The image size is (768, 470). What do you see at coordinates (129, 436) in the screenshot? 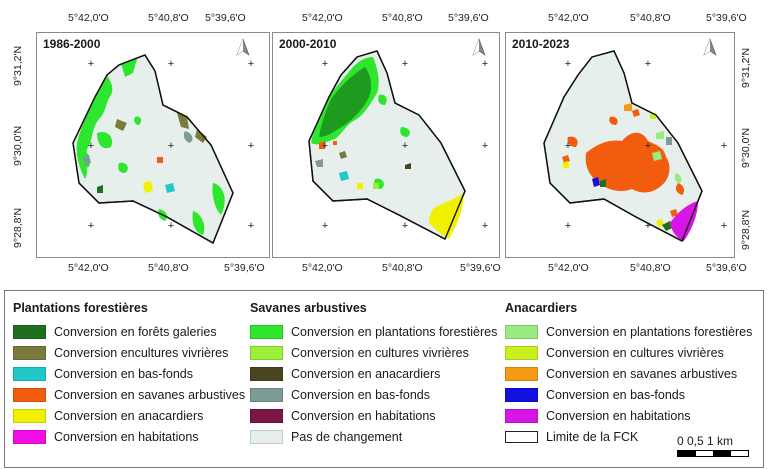
I see `legend-item: Conversion en habitations` at bounding box center [129, 436].